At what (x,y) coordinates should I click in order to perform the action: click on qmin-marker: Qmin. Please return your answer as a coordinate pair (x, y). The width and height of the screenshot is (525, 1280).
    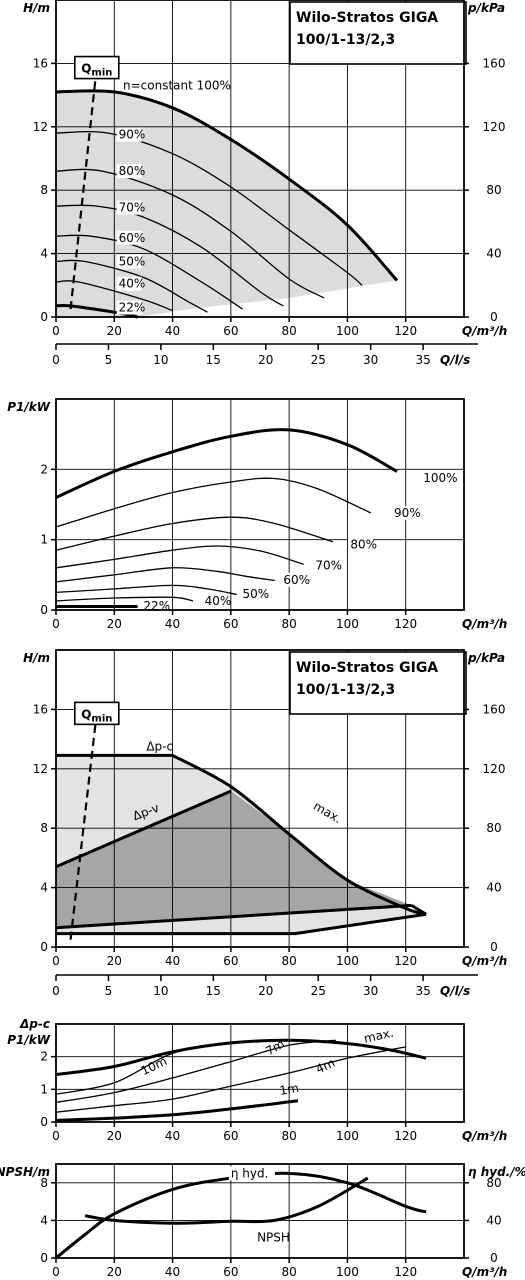
    Looking at the image, I should click on (94, 182).